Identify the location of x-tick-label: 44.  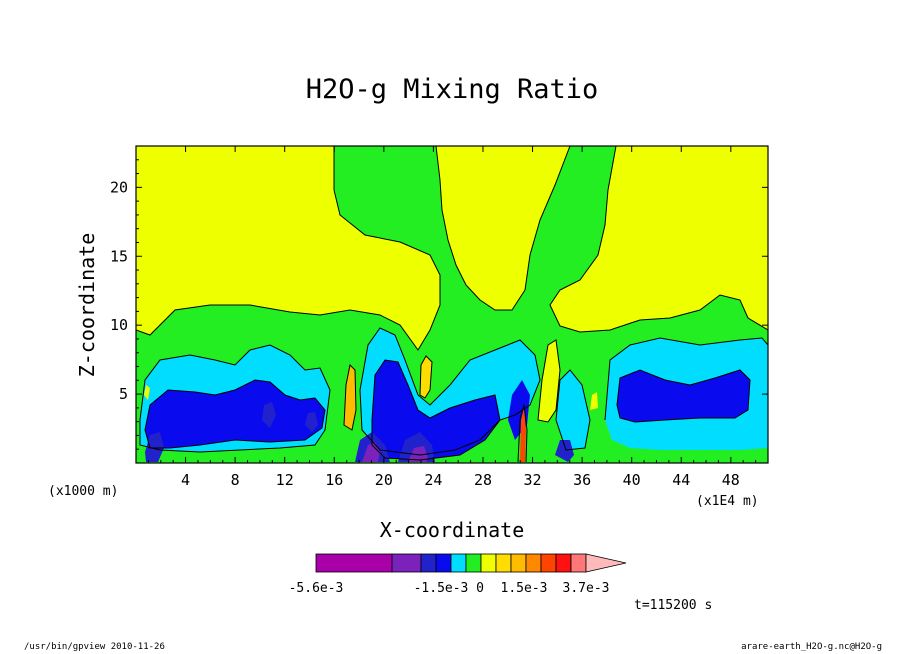
(681, 480).